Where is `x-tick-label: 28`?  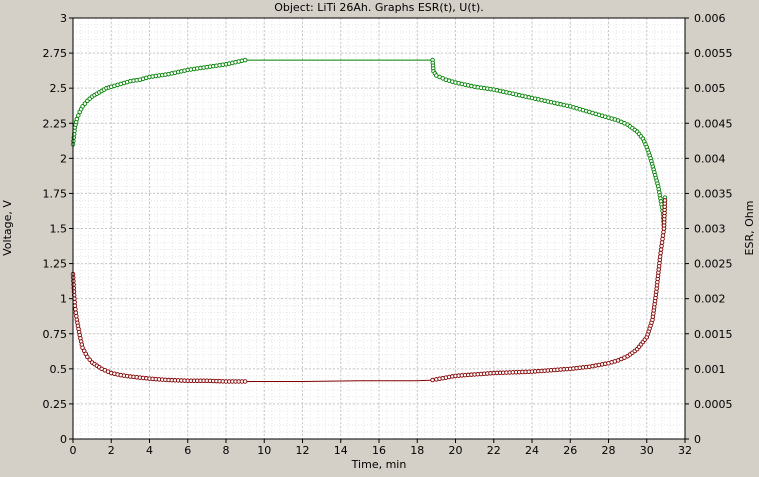
x-tick-label: 28 is located at coordinates (609, 450).